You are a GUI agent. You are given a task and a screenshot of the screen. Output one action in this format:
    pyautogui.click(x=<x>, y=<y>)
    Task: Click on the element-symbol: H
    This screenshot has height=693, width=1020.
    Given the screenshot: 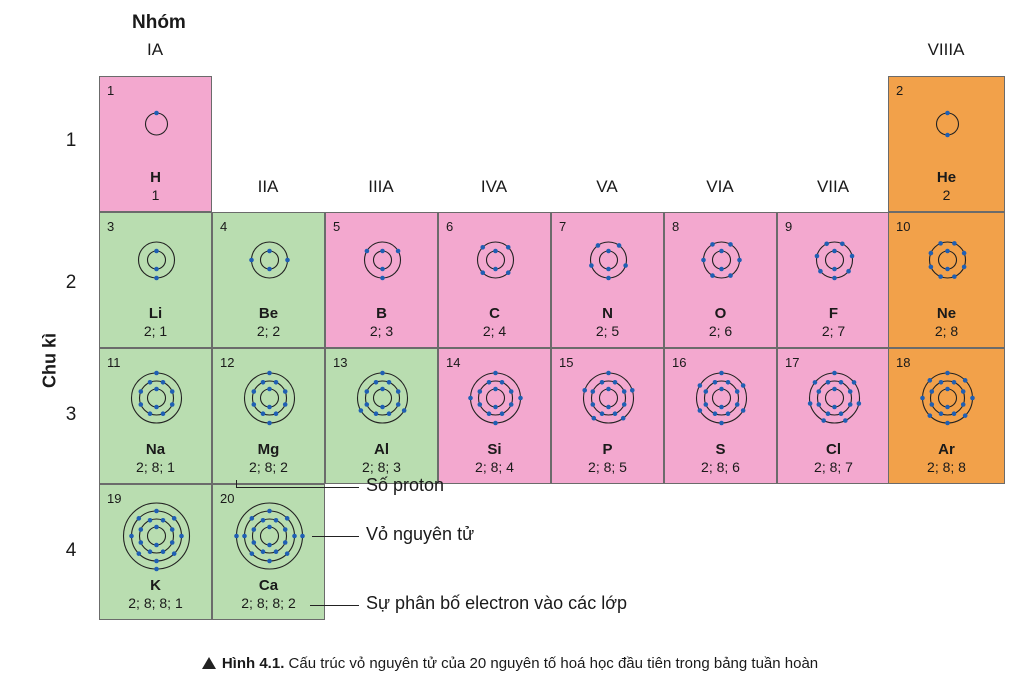 What is the action you would take?
    pyautogui.click(x=155, y=177)
    